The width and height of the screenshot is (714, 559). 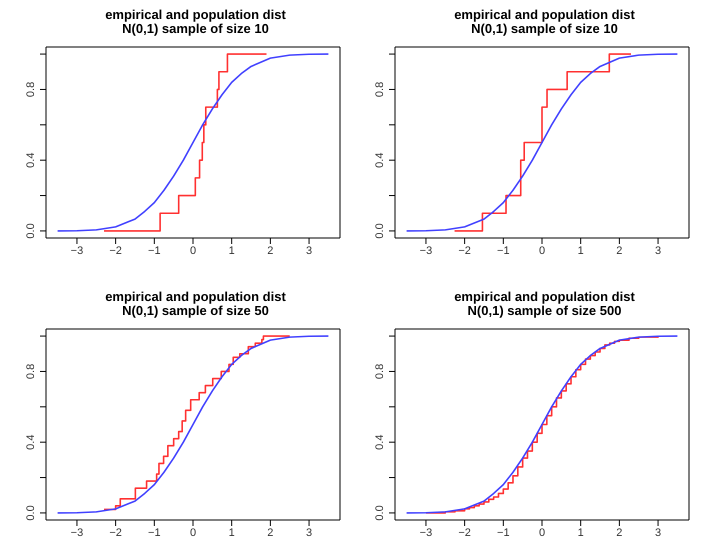 I want to click on chart-subtitle: N(0,1) sample of size 500, so click(x=545, y=310).